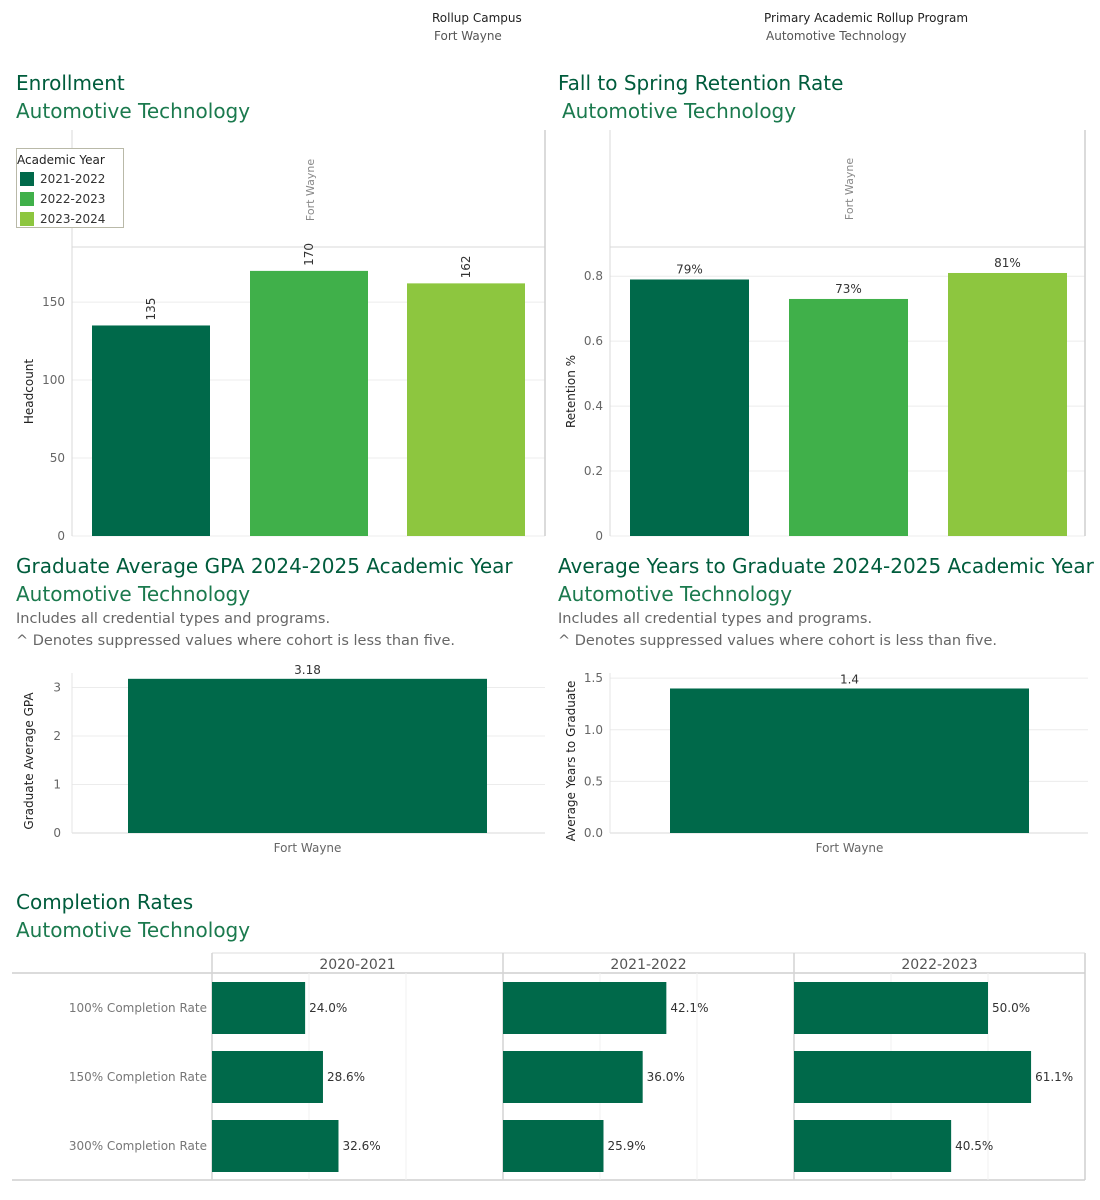 The height and width of the screenshot is (1200, 1100). What do you see at coordinates (53, 380) in the screenshot?
I see `y-tick-label: 100` at bounding box center [53, 380].